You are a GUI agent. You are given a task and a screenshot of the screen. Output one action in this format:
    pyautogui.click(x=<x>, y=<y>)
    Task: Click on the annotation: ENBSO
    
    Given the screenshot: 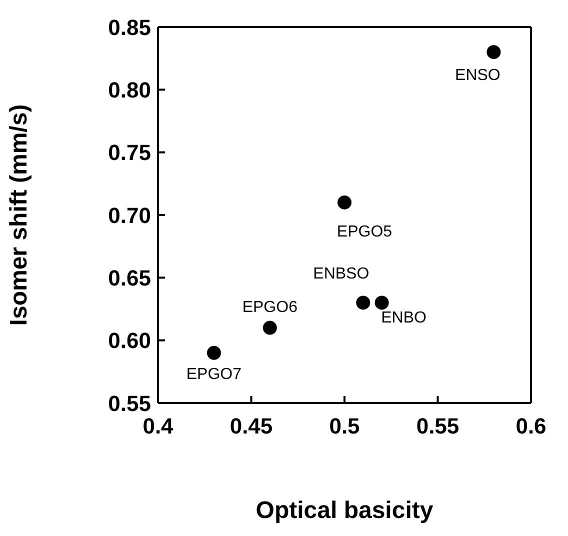 What is the action you would take?
    pyautogui.click(x=341, y=274)
    